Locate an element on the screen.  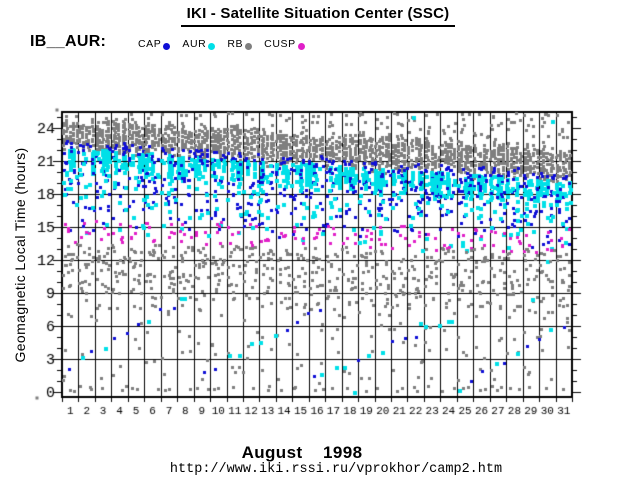
page-title-text: IKI - Satellite Situation Center (SSC) is located at coordinates (318, 16).